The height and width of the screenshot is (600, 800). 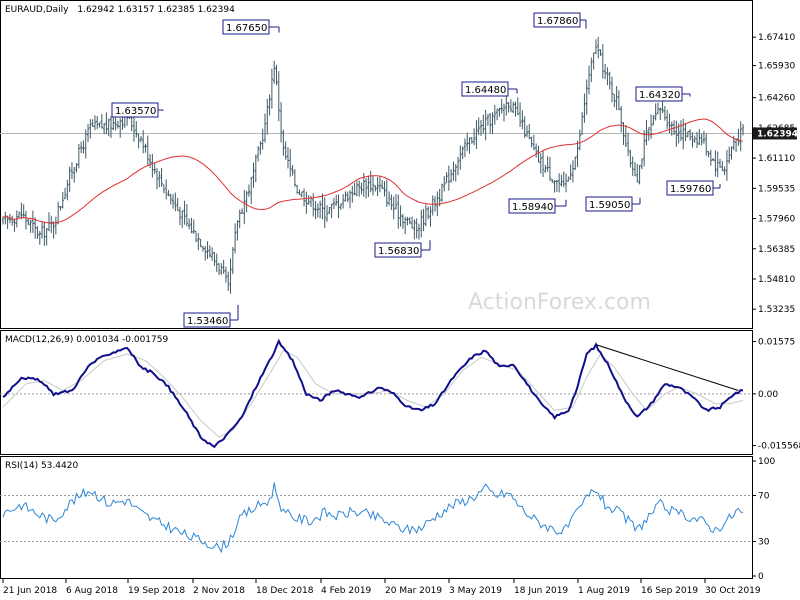 What do you see at coordinates (30, 591) in the screenshot?
I see `x-tick-label: 21 Jun 2018` at bounding box center [30, 591].